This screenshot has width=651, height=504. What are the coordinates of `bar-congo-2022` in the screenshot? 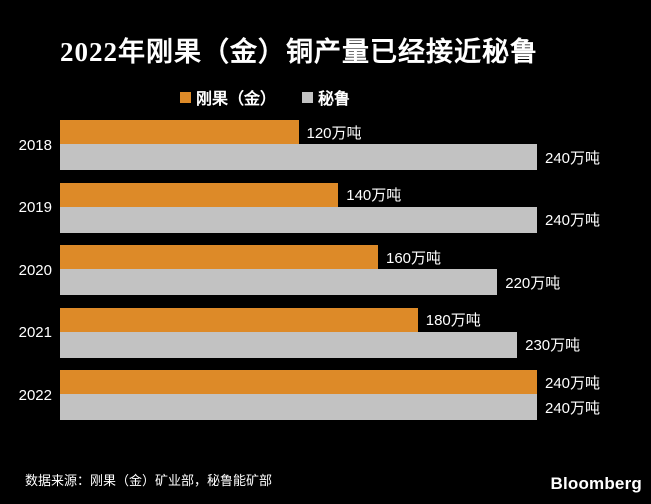 It's located at (298, 382).